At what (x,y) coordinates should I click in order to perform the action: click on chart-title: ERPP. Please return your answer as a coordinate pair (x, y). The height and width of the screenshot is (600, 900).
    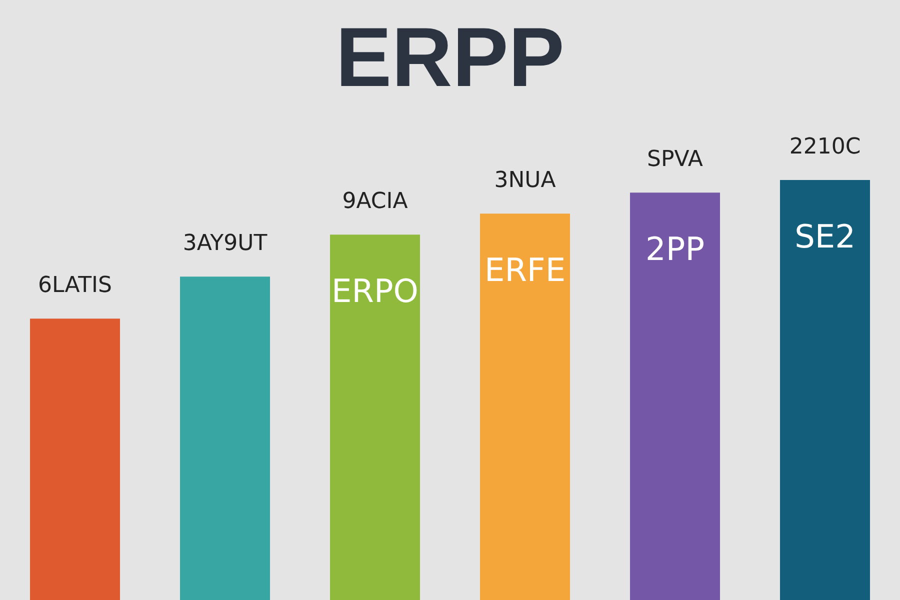
    Looking at the image, I should click on (450, 57).